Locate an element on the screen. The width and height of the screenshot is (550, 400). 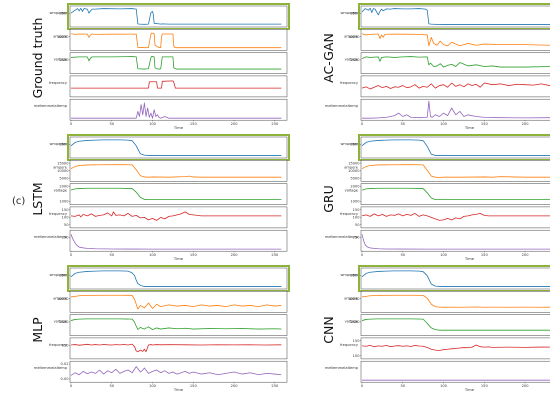
x-tick-label: 250 is located at coordinates (275, 255).